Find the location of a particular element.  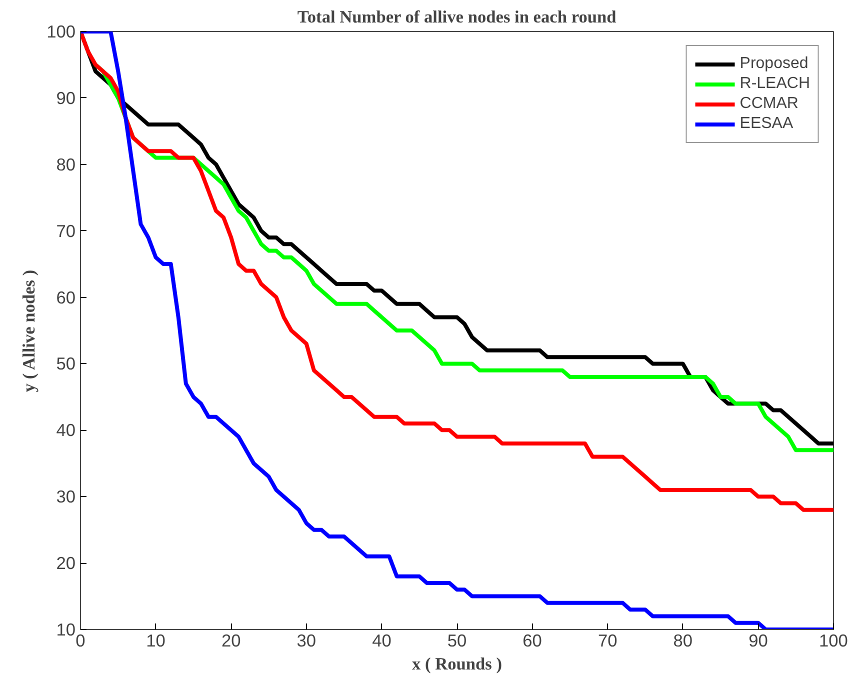

x-tick-label: 40 is located at coordinates (382, 640).